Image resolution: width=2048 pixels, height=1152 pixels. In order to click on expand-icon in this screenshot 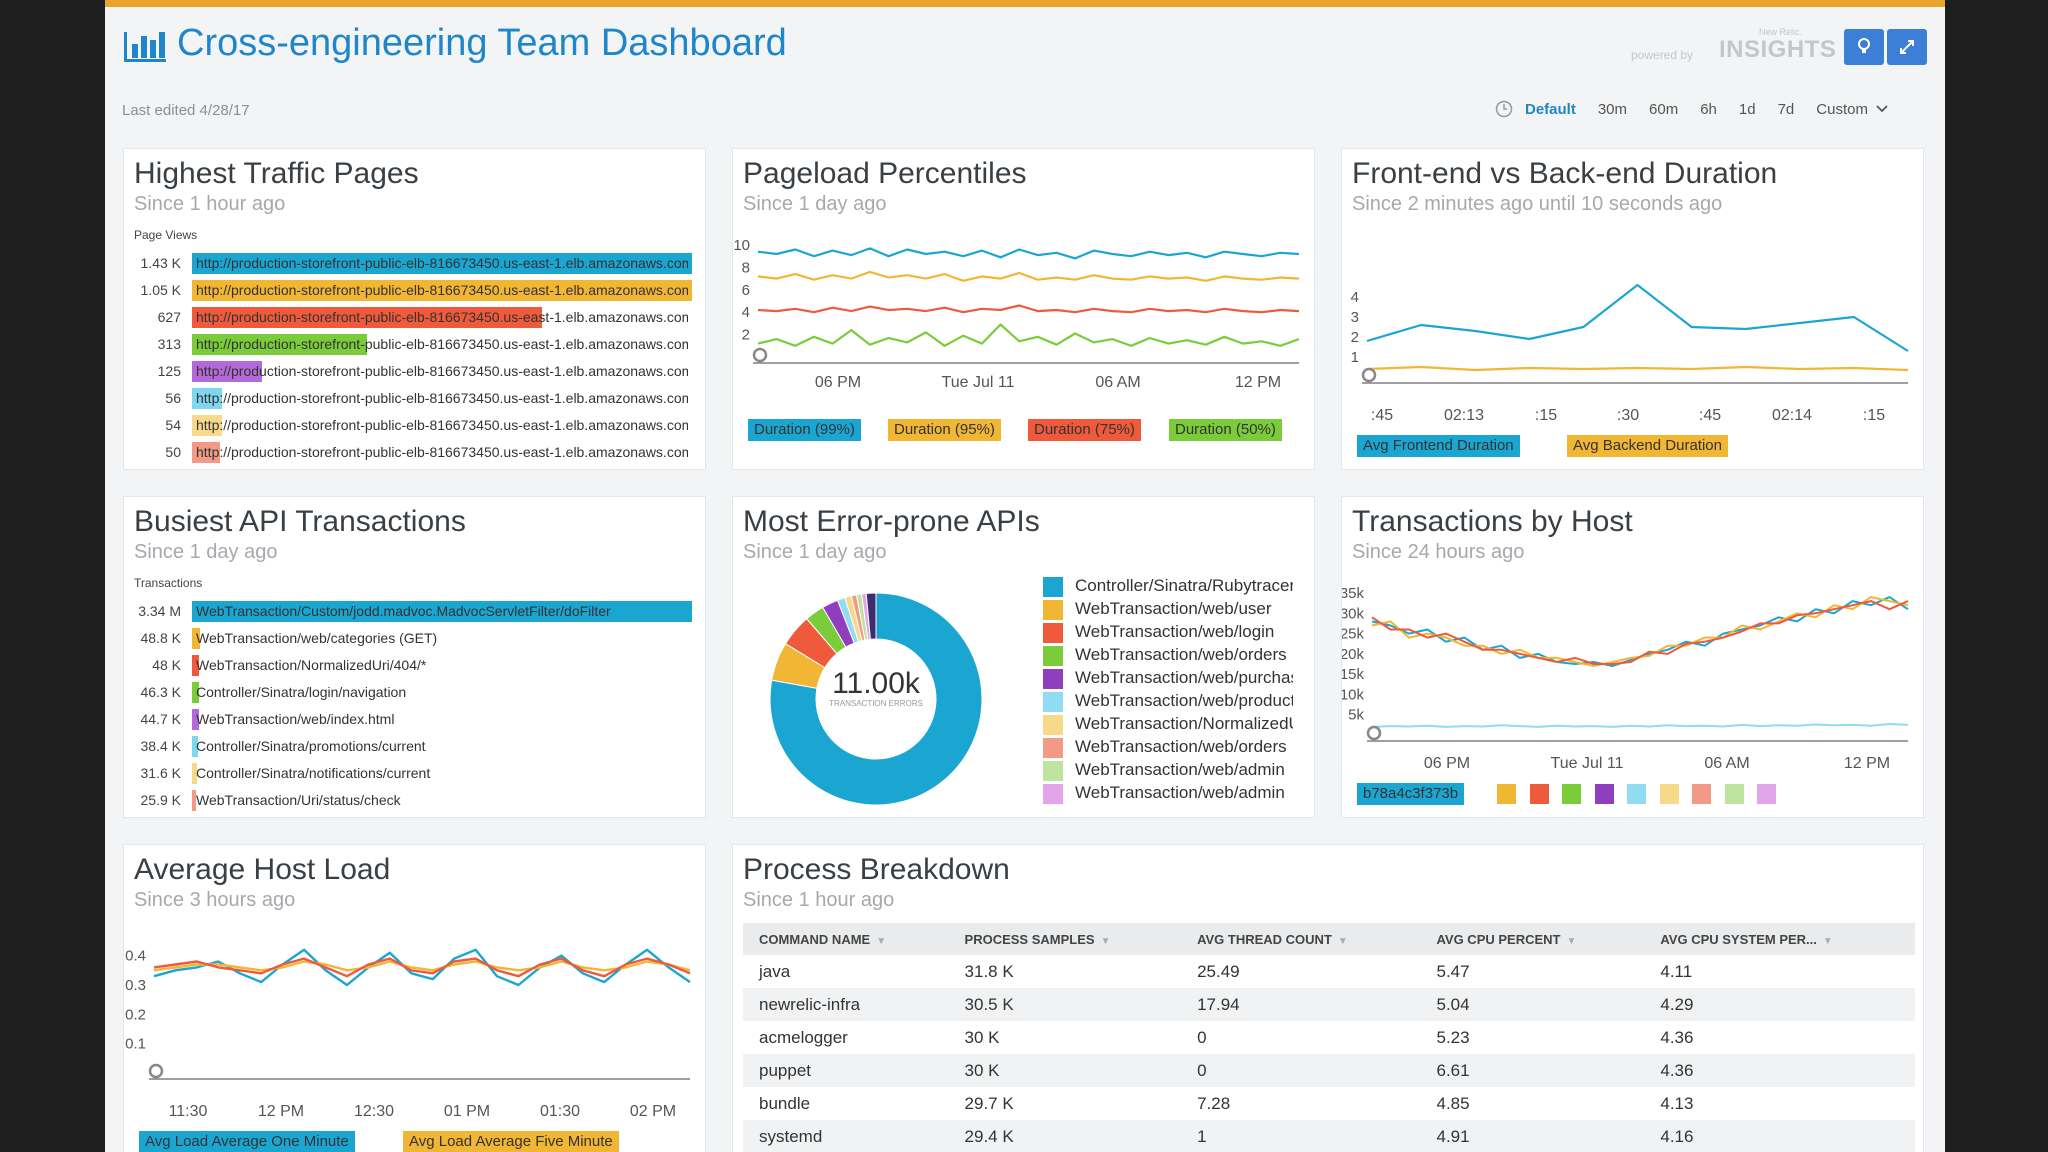, I will do `click(1907, 47)`.